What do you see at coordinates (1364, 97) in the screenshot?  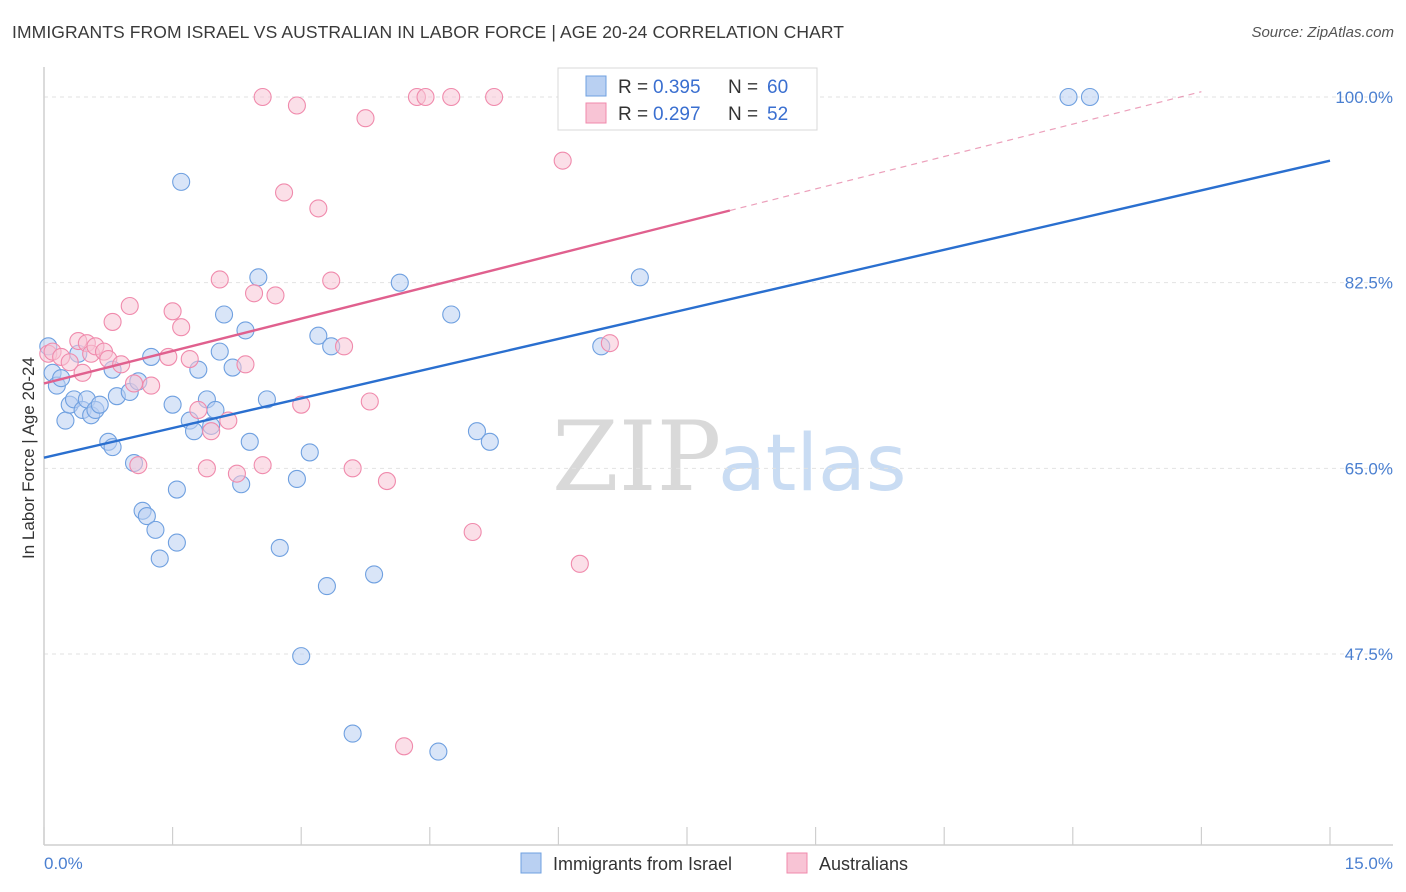 I see `y-tick-label: 100.0%` at bounding box center [1364, 97].